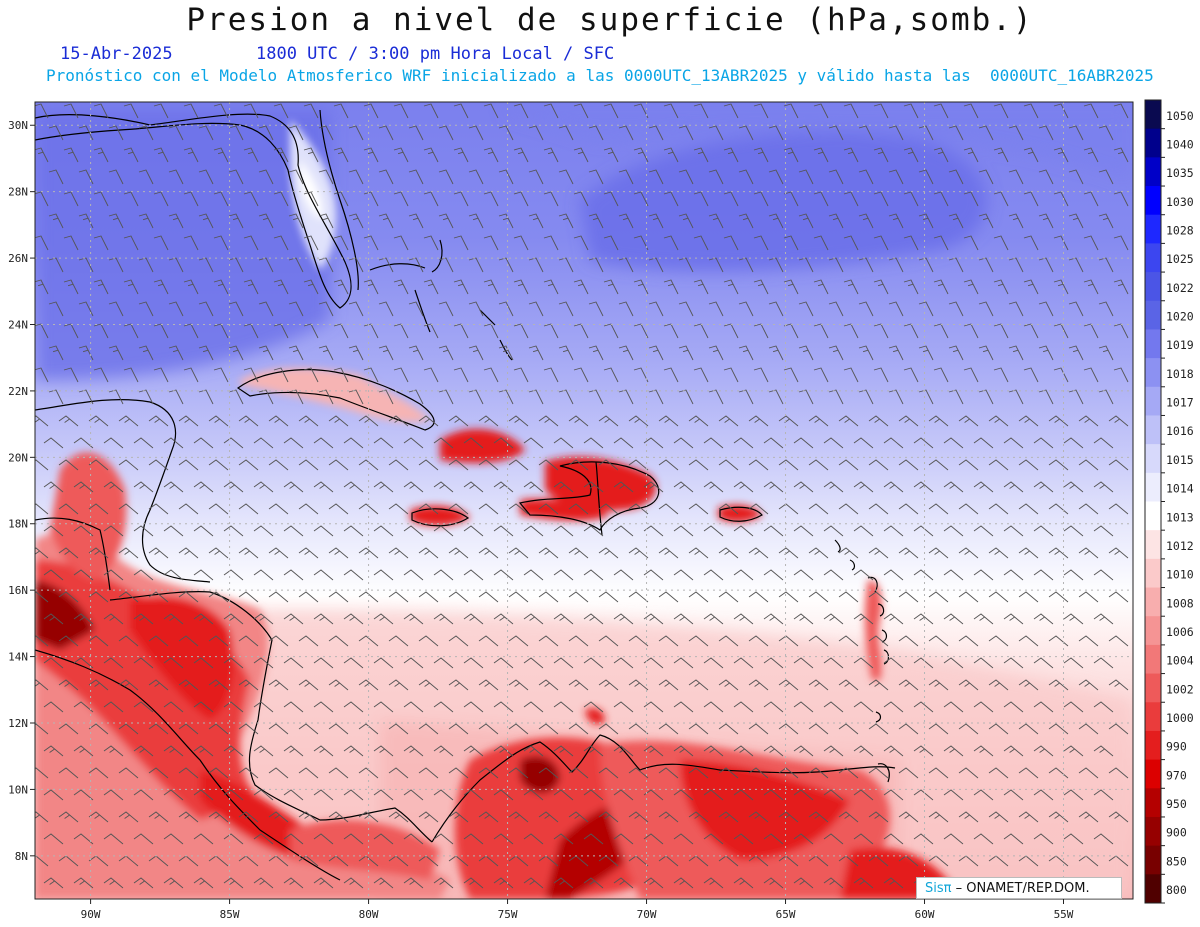  Describe the element at coordinates (925, 914) in the screenshot. I see `lon-label: 60W` at that location.